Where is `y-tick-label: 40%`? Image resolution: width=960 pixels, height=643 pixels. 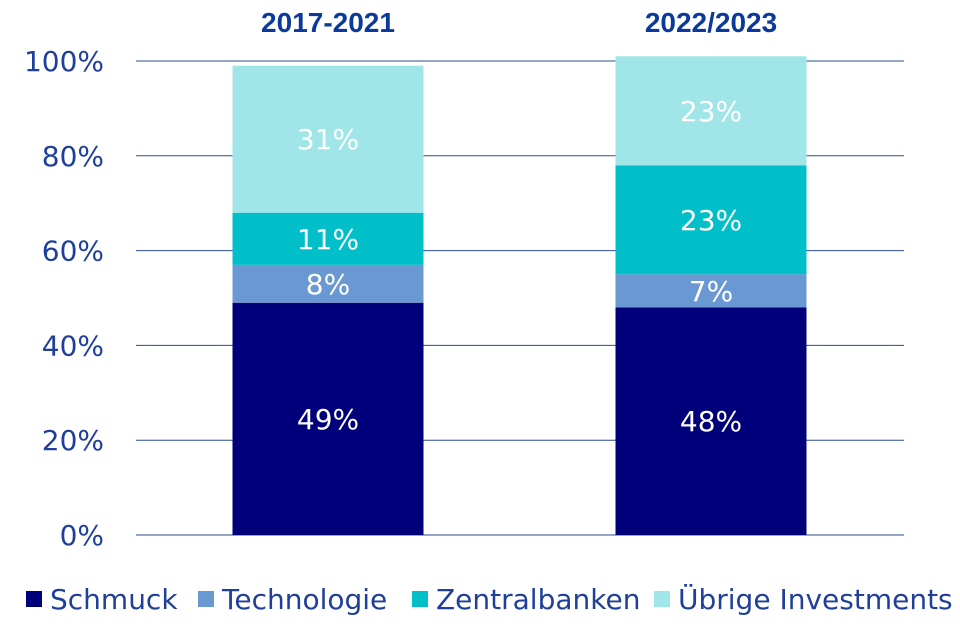
y-tick-label: 40% is located at coordinates (73, 345).